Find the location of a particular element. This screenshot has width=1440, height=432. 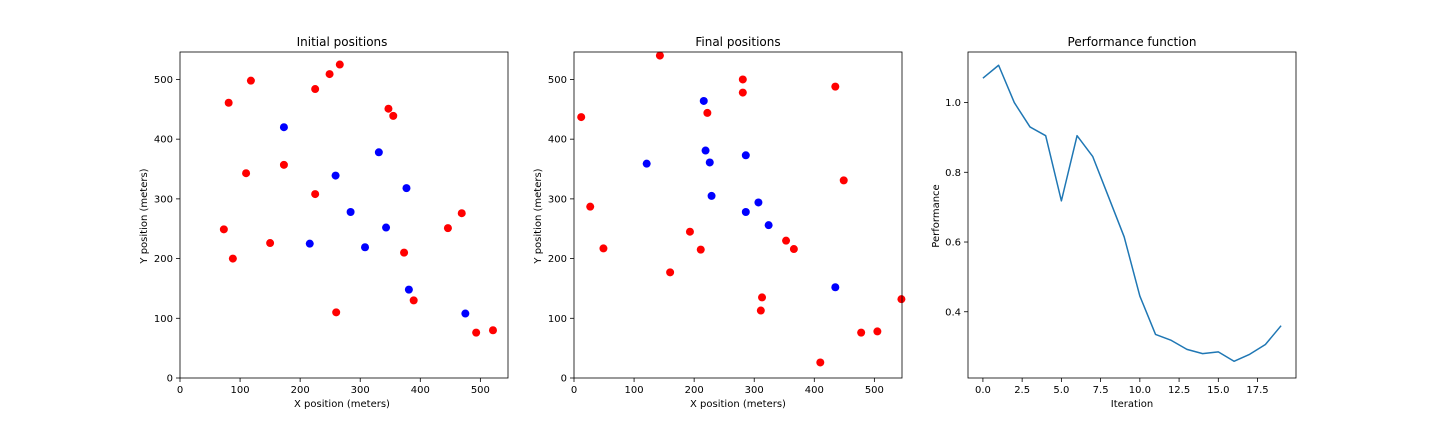

chart-title: Final positions is located at coordinates (737, 42).